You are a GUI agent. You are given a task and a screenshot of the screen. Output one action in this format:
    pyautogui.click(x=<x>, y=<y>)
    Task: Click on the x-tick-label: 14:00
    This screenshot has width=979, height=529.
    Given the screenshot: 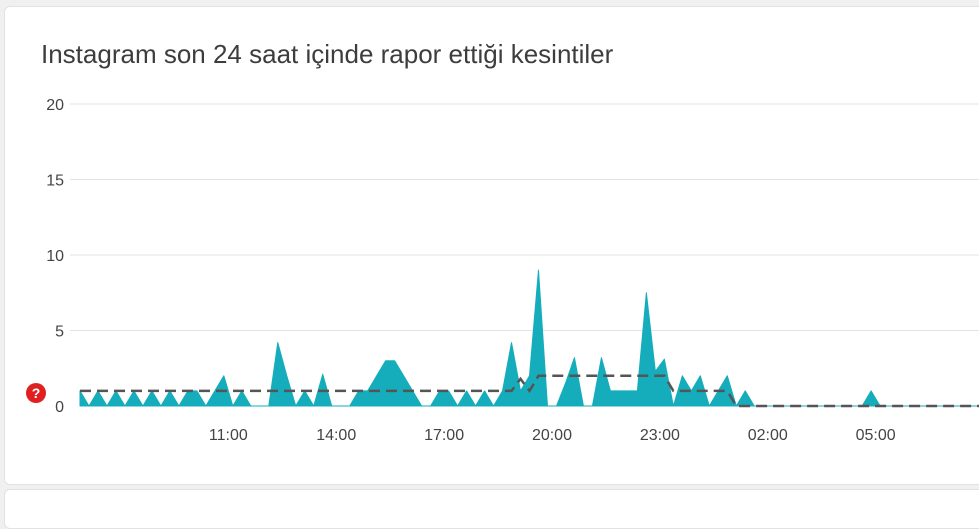 What is the action you would take?
    pyautogui.click(x=336, y=435)
    